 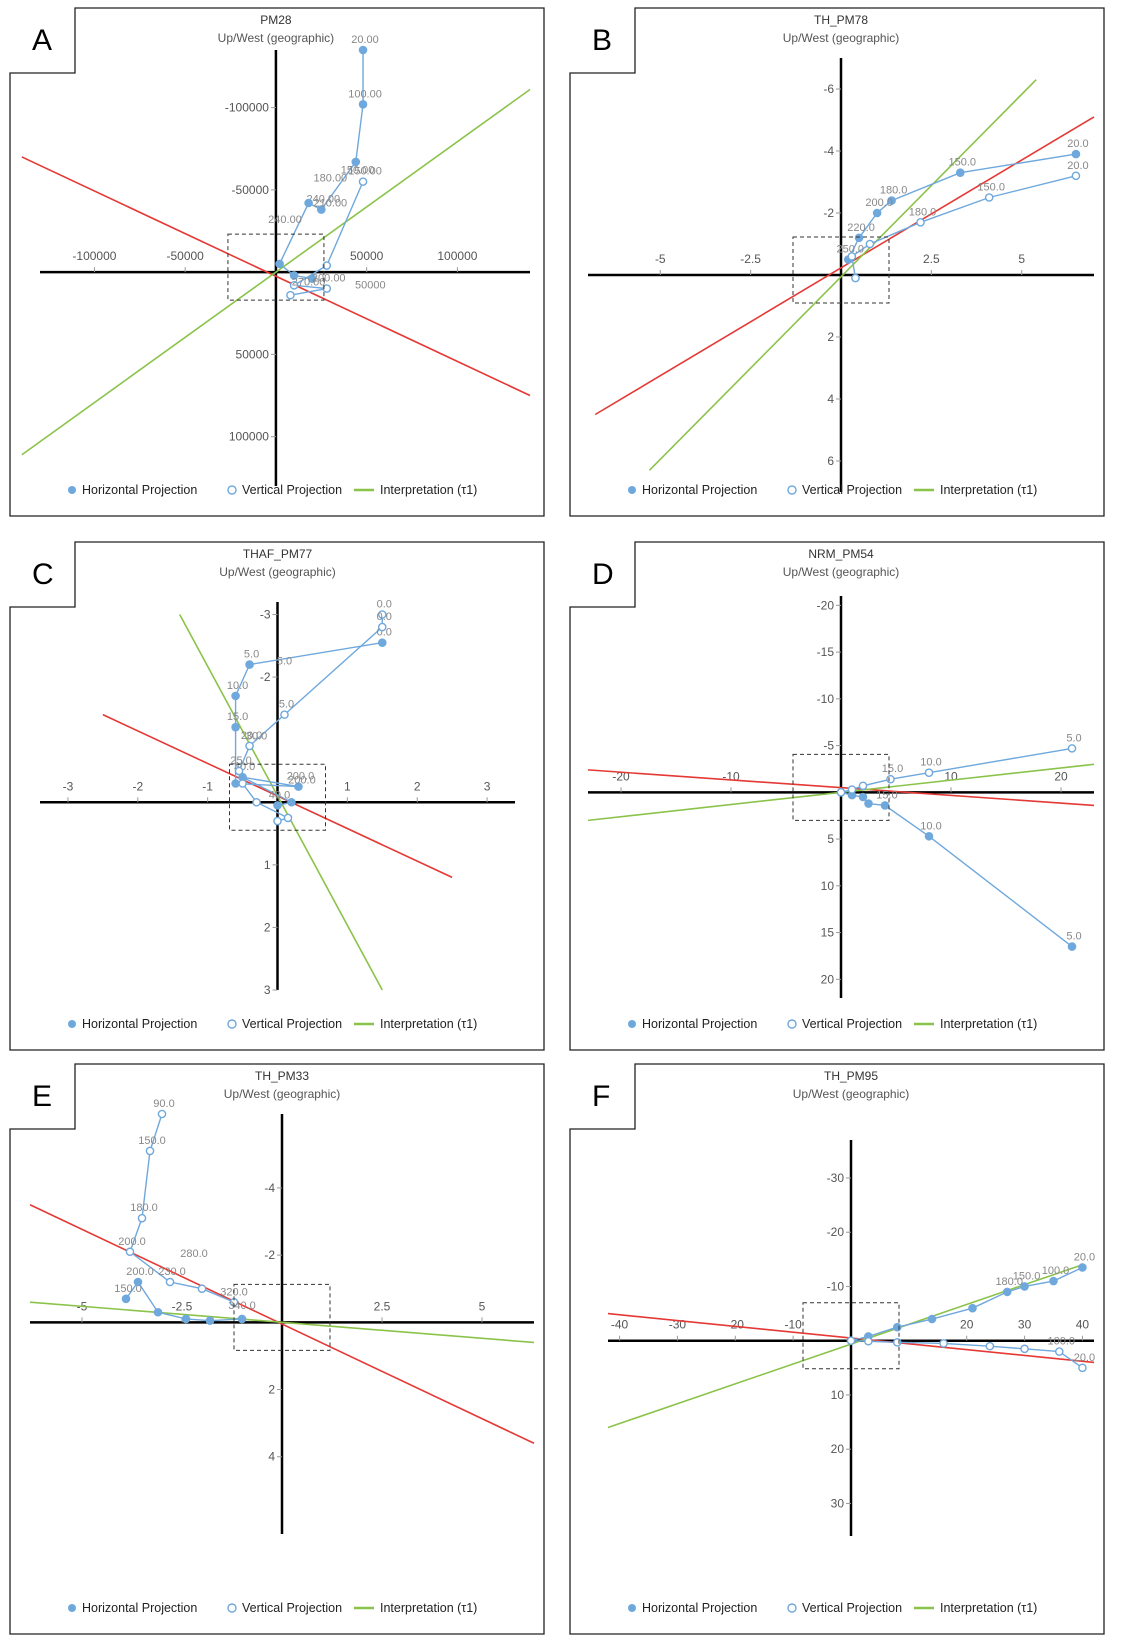 I want to click on chart-title: TH_PM78, so click(x=841, y=20).